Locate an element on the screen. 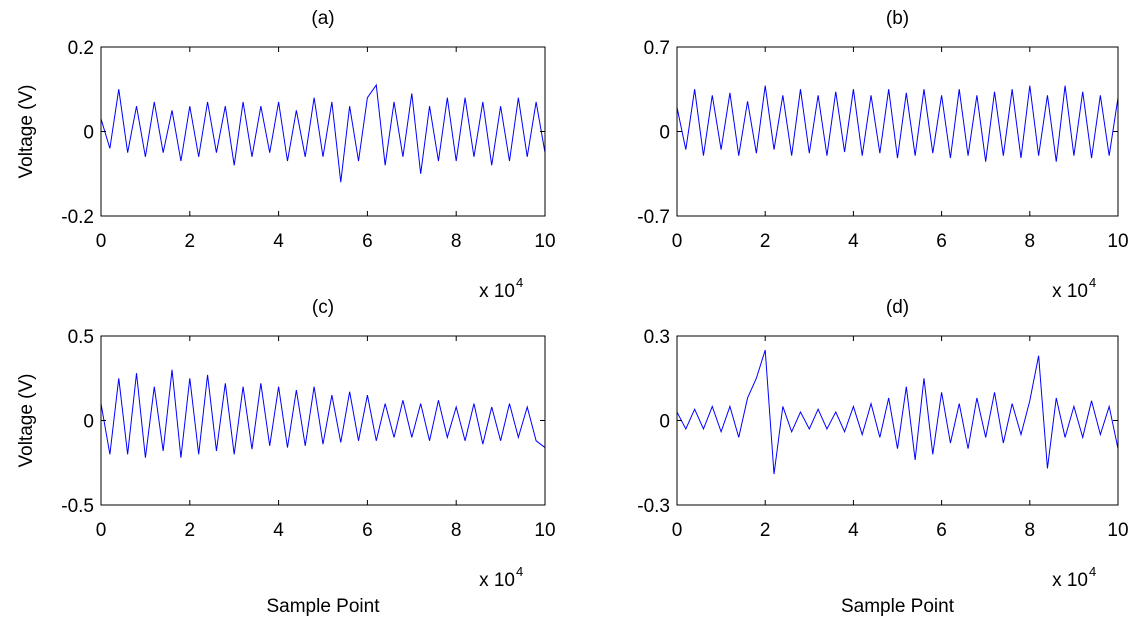  y-tick-label: 0.3 is located at coordinates (657, 337).